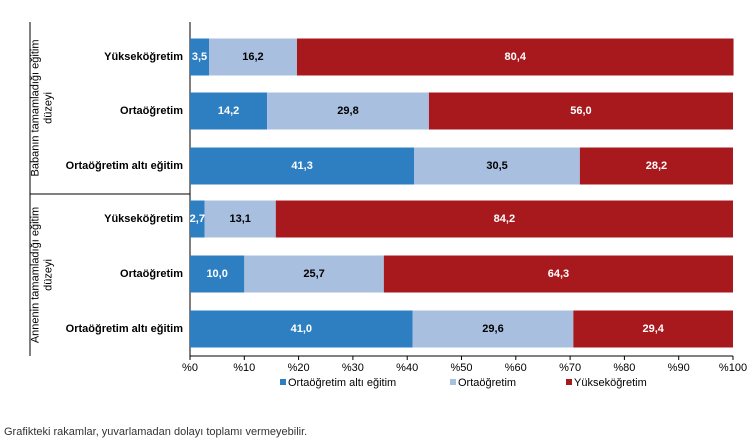  I want to click on group-label: Babanın tamamladığı eğitimdüzeyi, so click(42, 108).